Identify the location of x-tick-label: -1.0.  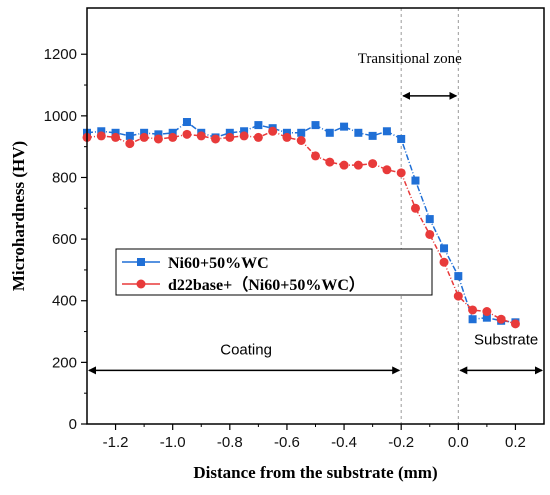
(173, 442).